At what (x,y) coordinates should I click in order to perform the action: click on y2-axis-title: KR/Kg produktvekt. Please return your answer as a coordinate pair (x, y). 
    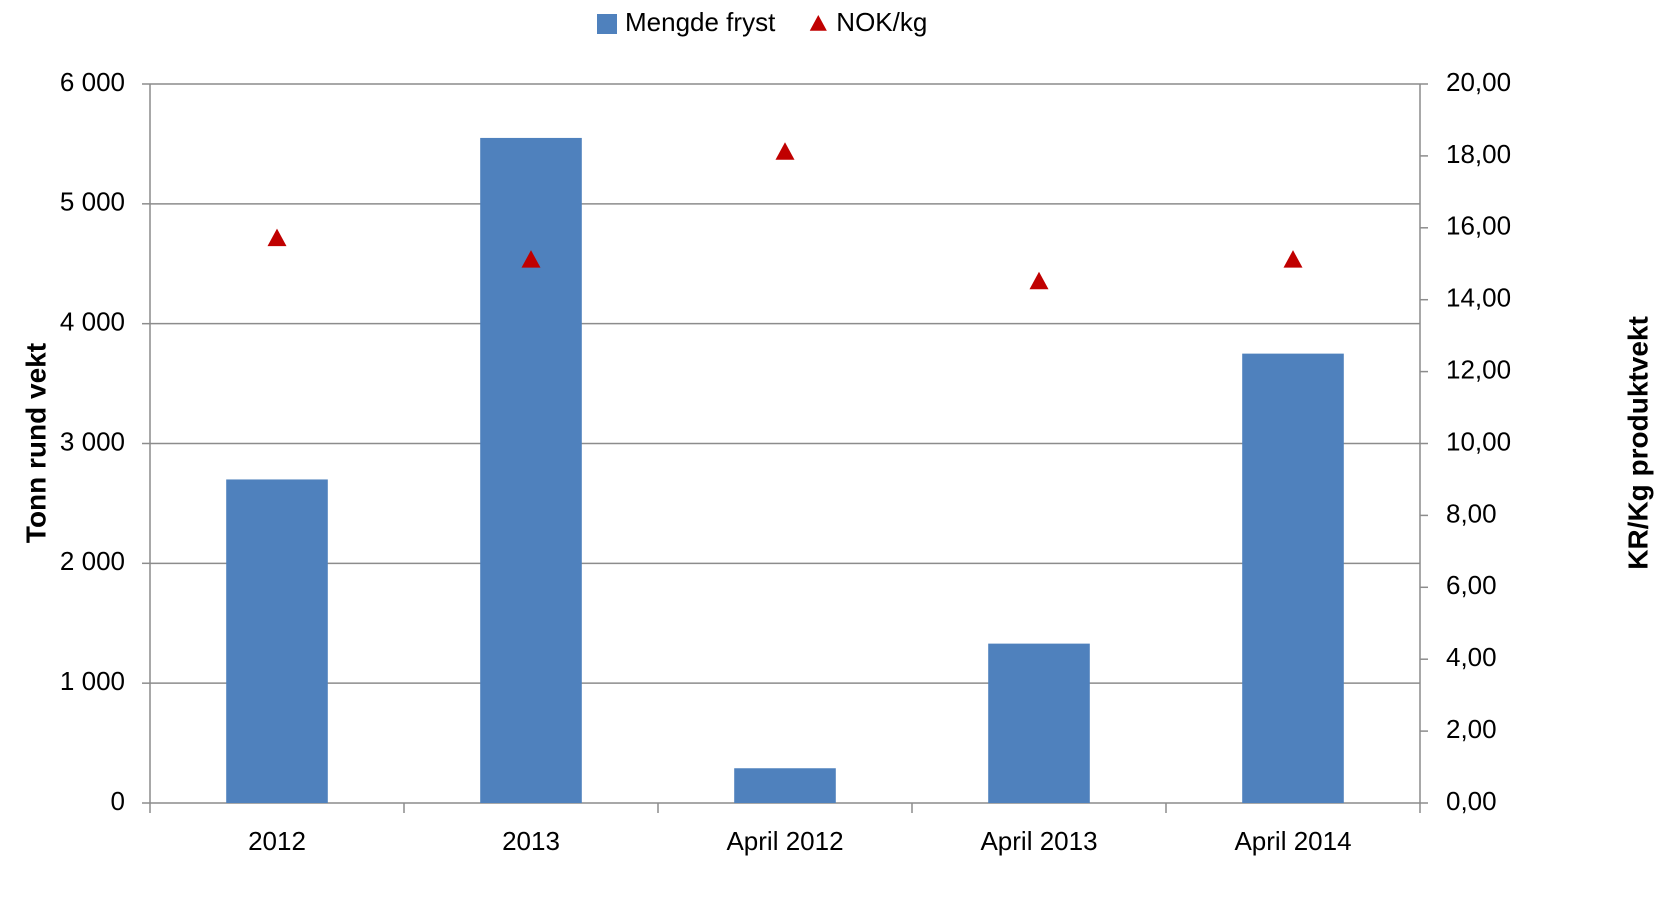
    Looking at the image, I should click on (1637, 443).